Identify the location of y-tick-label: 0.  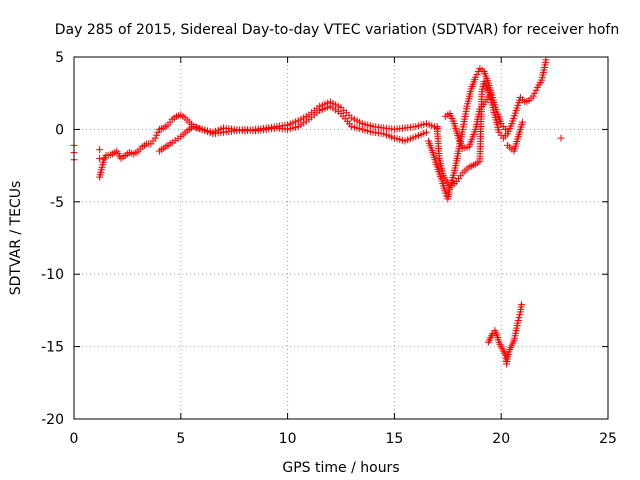
(59, 130).